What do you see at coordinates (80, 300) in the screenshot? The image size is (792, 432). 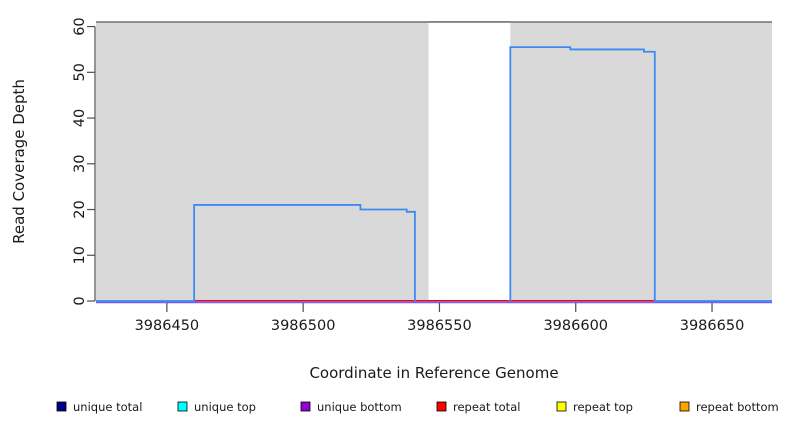 I see `y-tick-label-0: 0` at bounding box center [80, 300].